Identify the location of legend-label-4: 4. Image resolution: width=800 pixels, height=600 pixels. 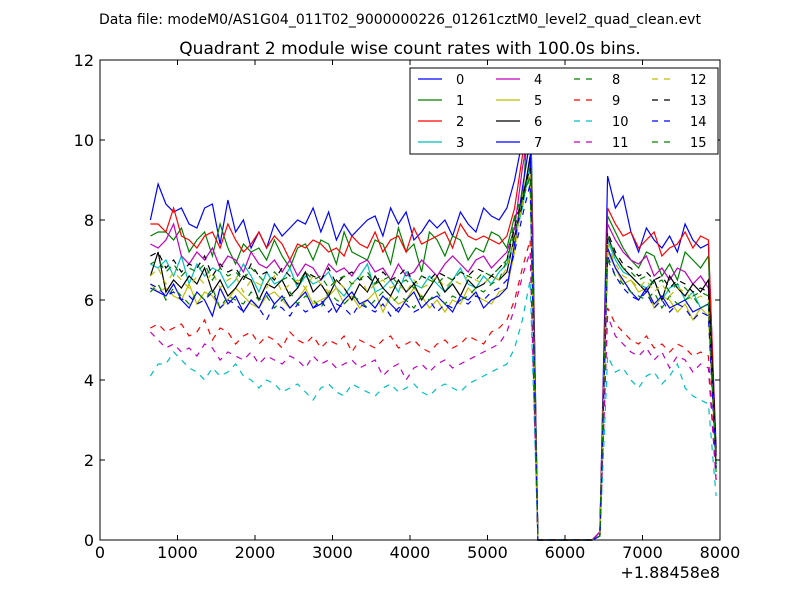
(538, 80).